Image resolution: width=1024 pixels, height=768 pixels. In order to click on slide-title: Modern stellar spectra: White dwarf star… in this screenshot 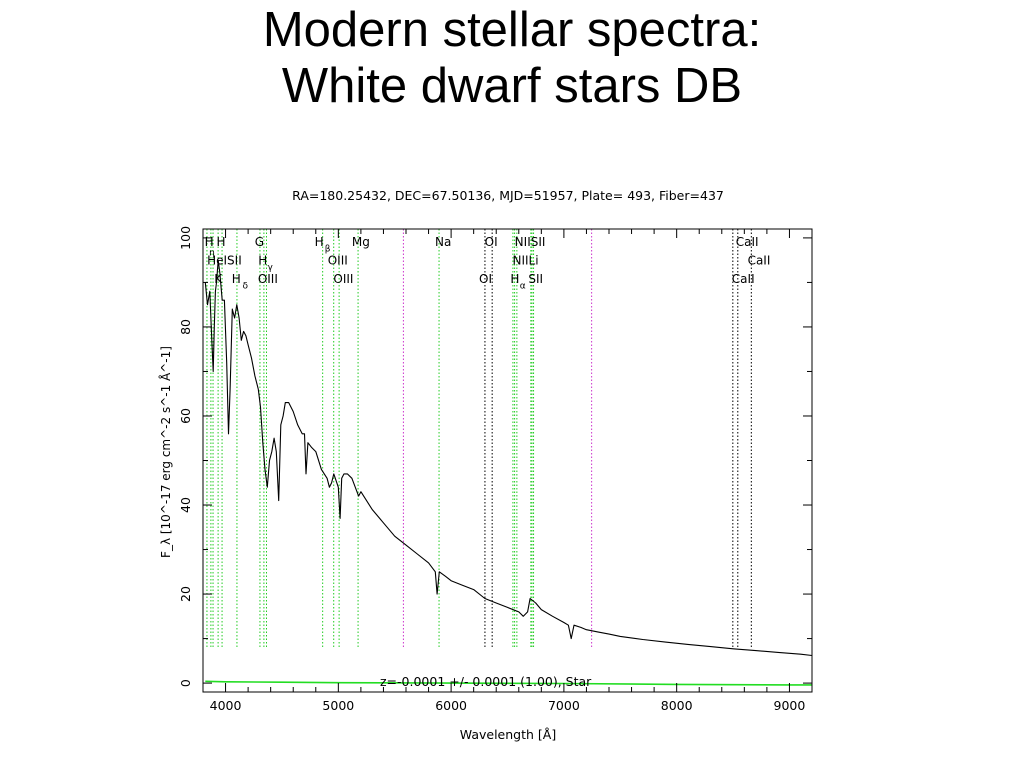, I will do `click(512, 58)`.